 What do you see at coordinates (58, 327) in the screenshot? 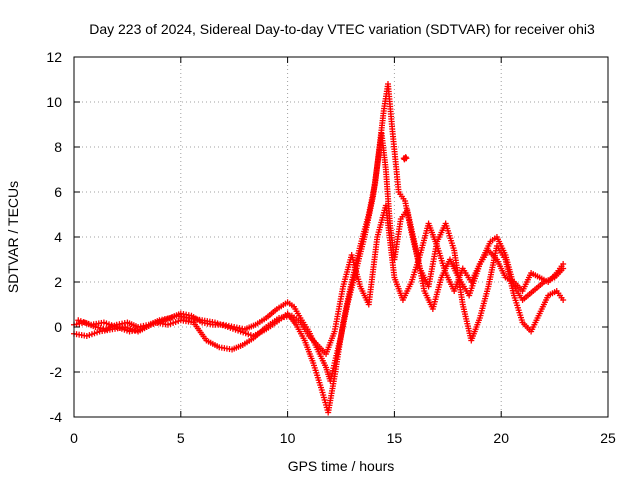
I see `y-tick-label: 0` at bounding box center [58, 327].